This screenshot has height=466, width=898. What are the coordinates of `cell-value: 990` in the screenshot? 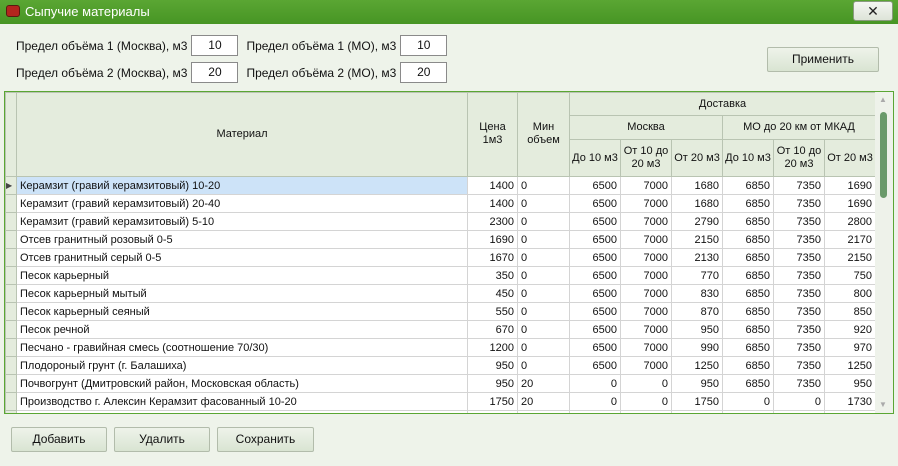 It's located at (697, 347).